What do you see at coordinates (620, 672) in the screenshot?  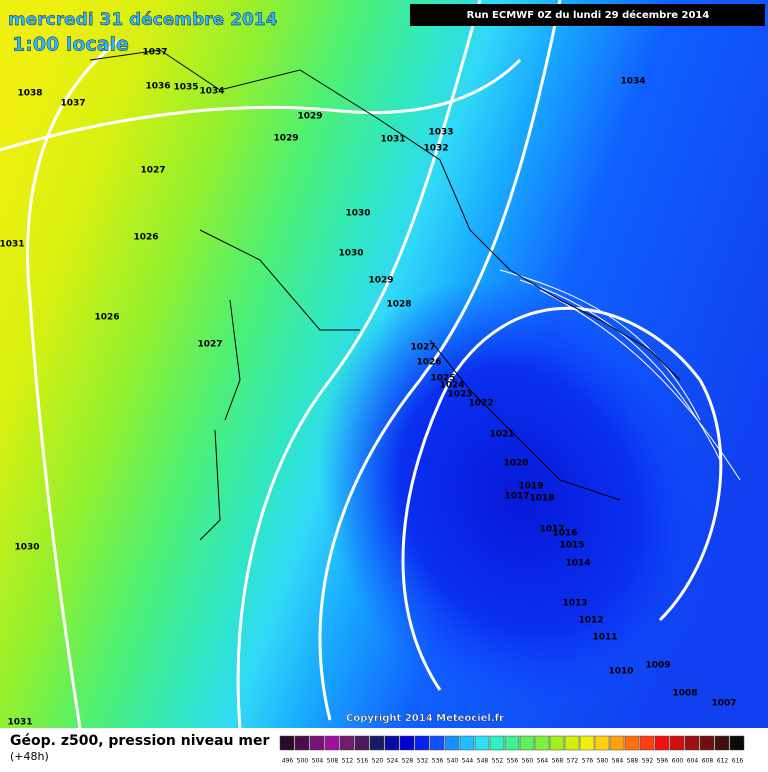 I see `pressure-label: 1010` at bounding box center [620, 672].